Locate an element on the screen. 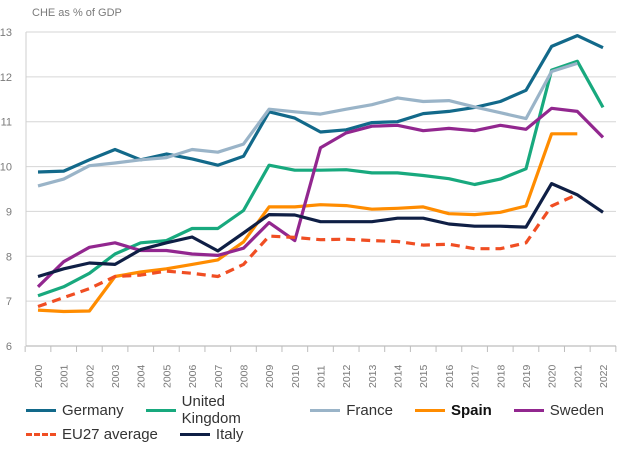 The width and height of the screenshot is (627, 467). legend-item: Germany is located at coordinates (75, 410).